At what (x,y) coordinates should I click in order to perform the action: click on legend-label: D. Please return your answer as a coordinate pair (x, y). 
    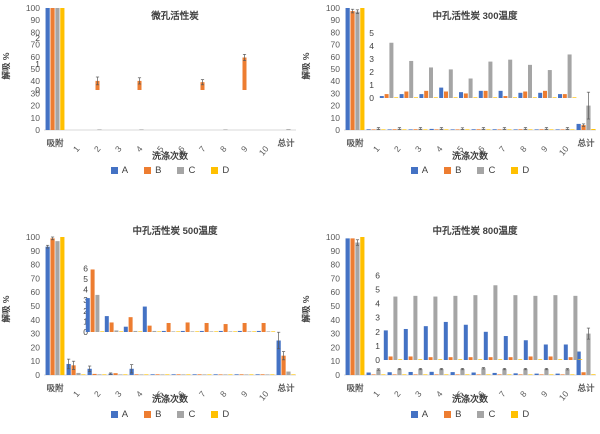
    Looking at the image, I should click on (226, 170).